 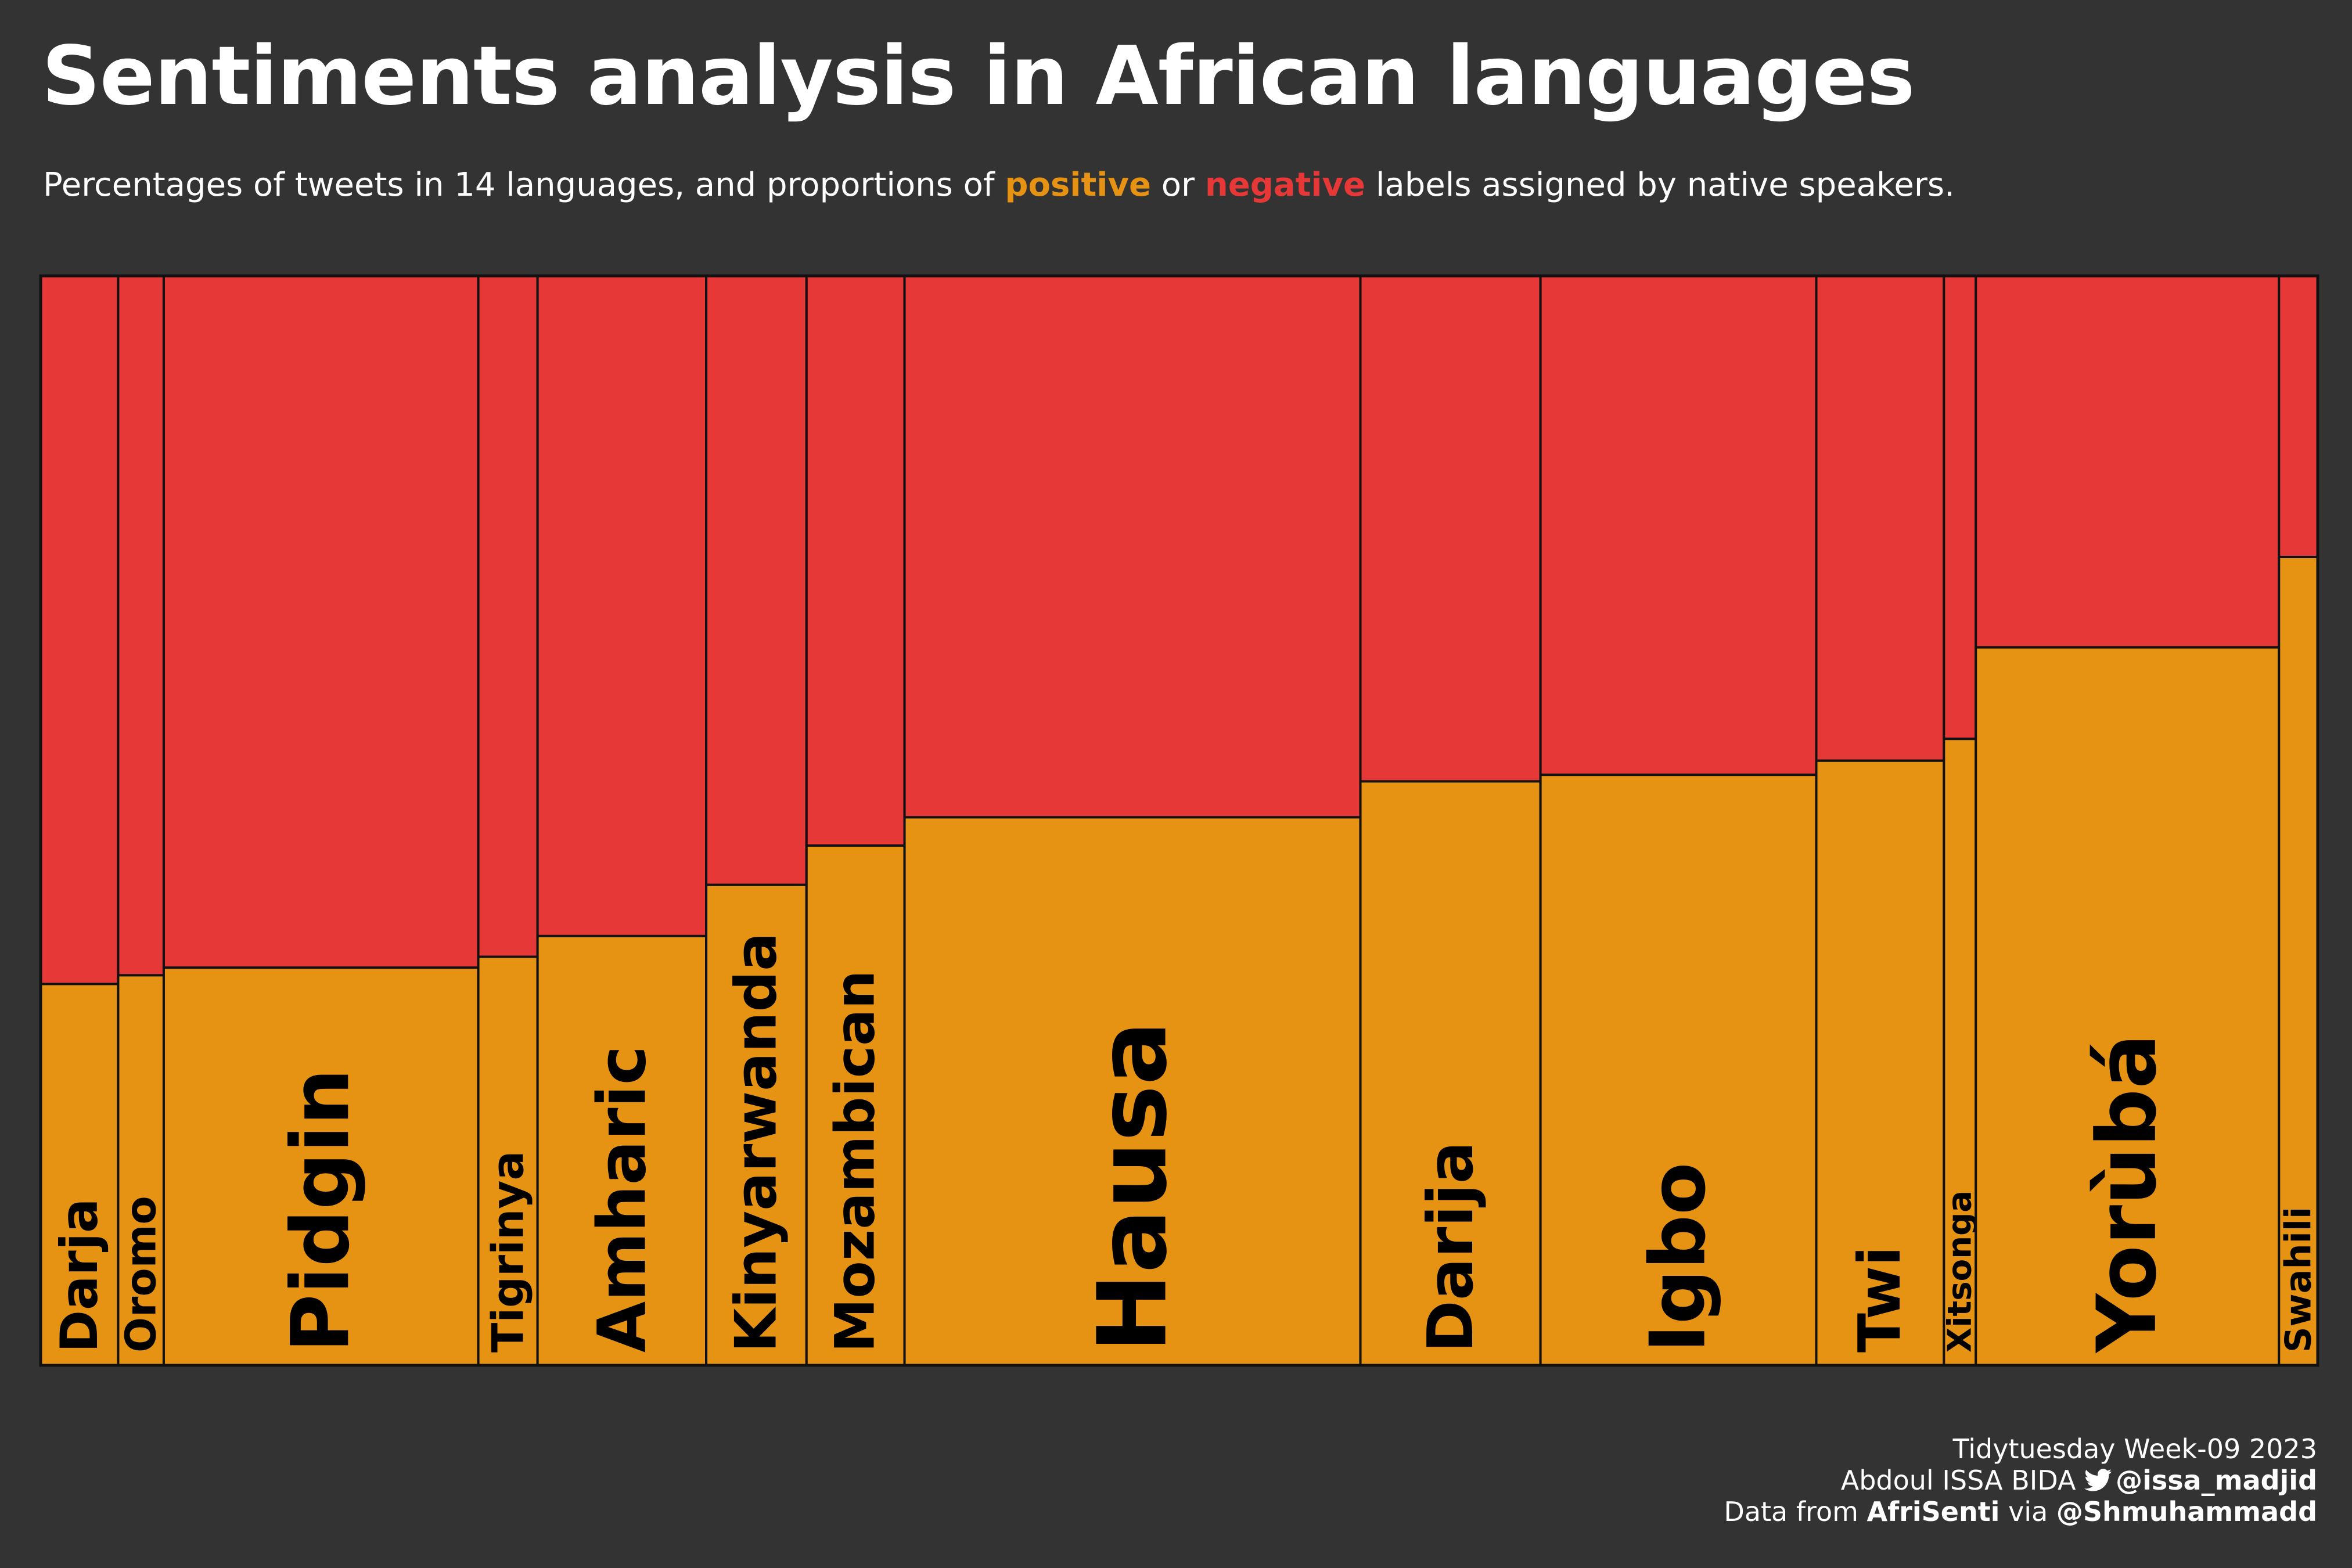 What do you see at coordinates (1679, 1257) in the screenshot?
I see `language-label-igbo: Igbo` at bounding box center [1679, 1257].